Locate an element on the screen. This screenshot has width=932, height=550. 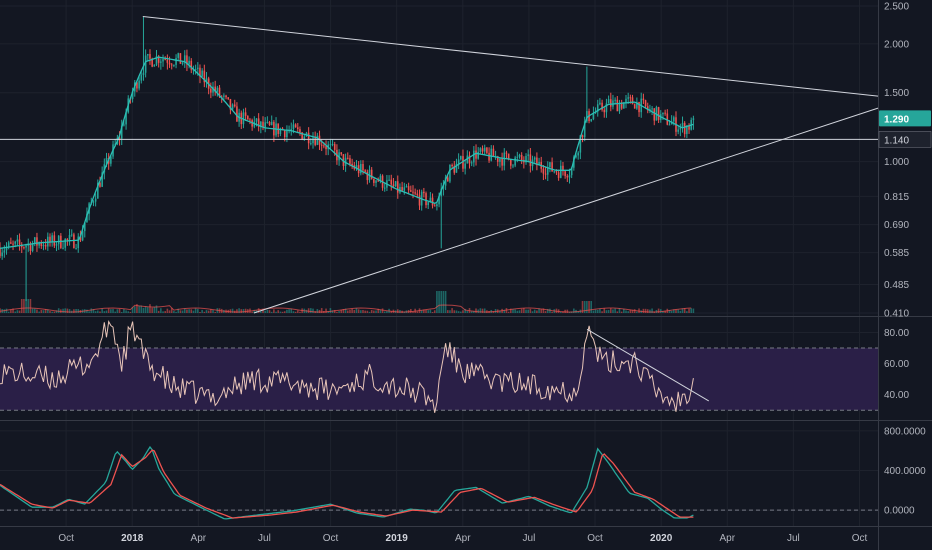
trendline-upper is located at coordinates (510, 56).